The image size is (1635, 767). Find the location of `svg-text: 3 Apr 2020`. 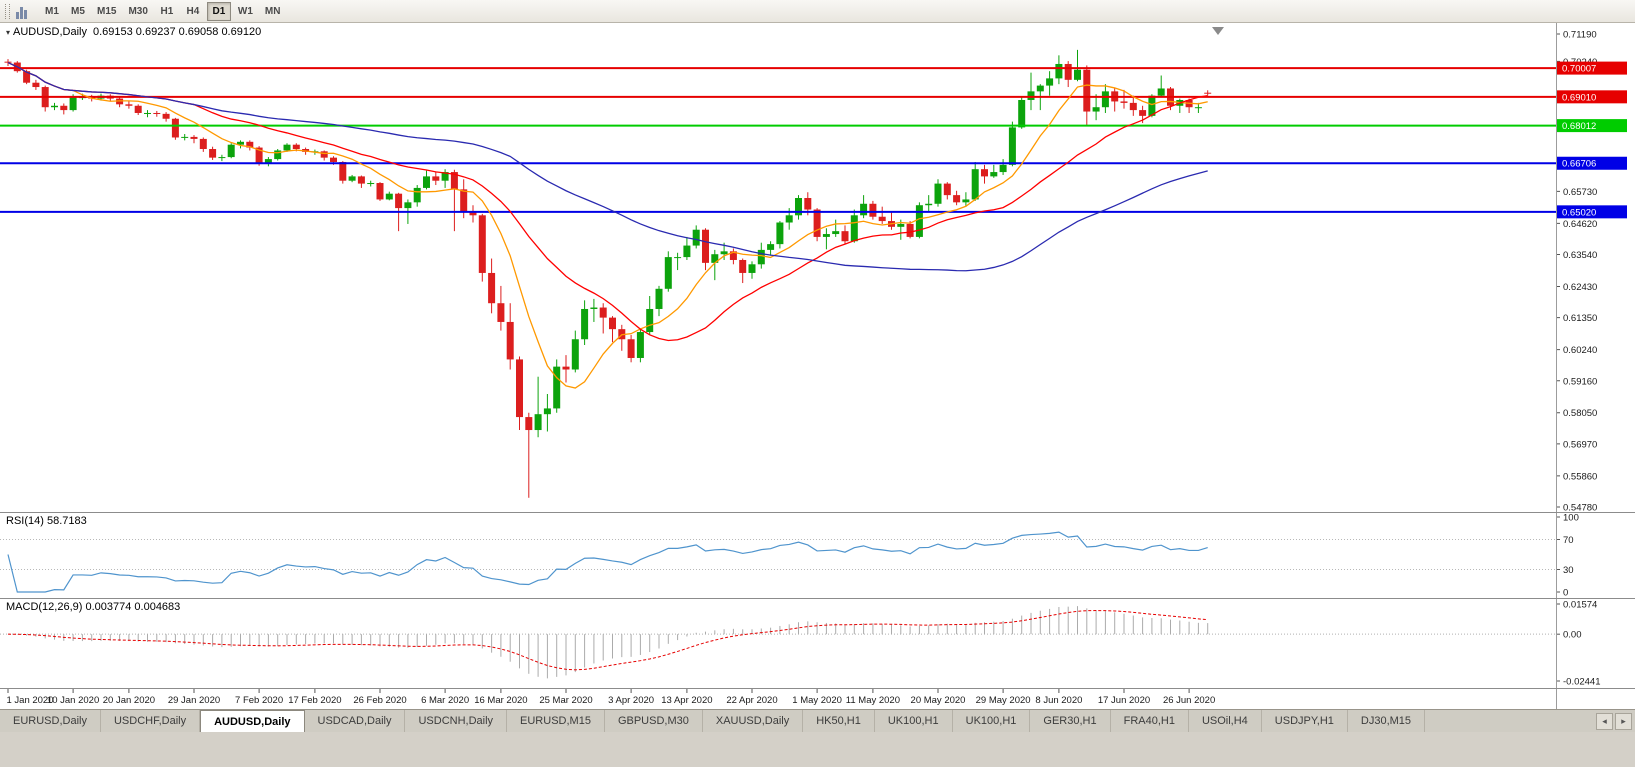

svg-text: 3 Apr 2020 is located at coordinates (631, 700).